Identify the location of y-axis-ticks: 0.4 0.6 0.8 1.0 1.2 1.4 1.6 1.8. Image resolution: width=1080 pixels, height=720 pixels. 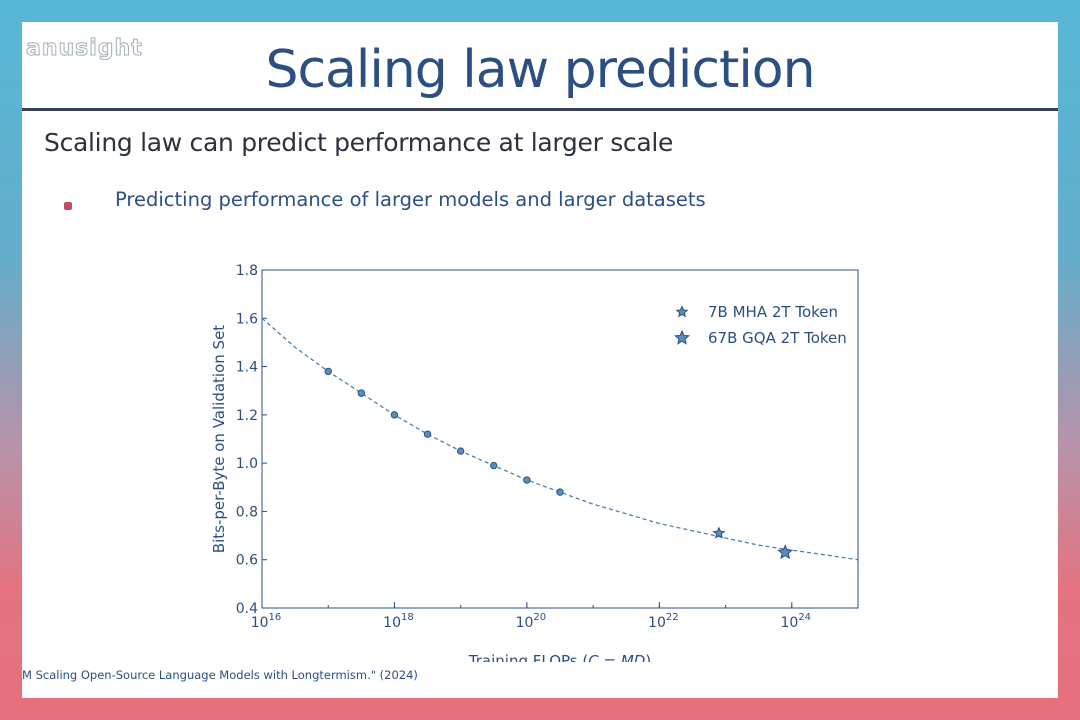
(251, 440).